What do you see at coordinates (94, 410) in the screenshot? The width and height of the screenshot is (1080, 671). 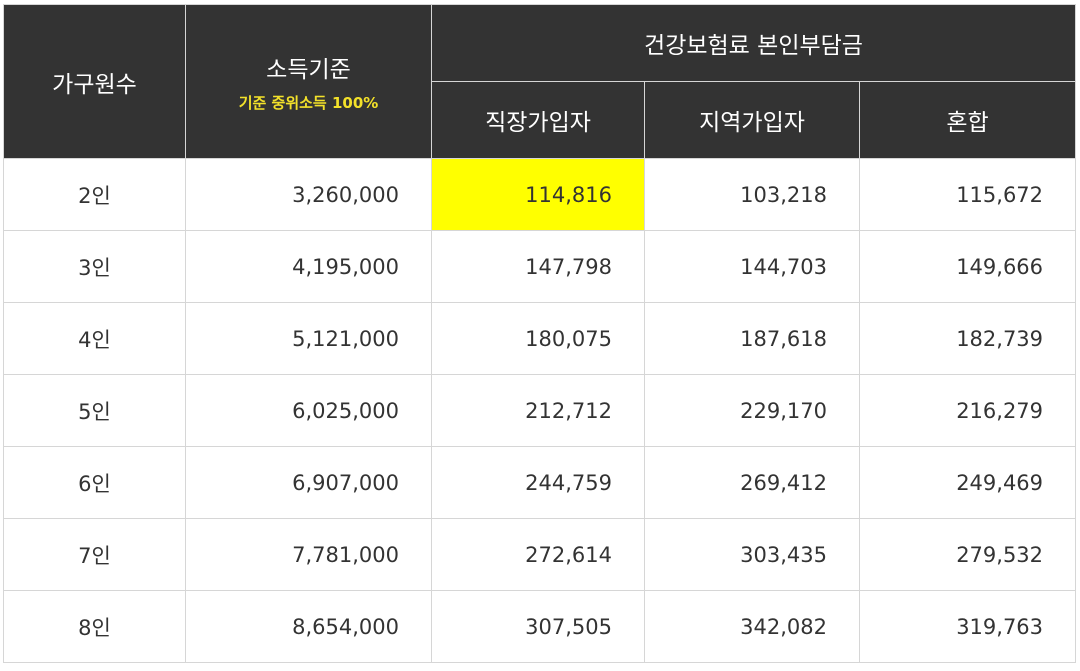 I see `cell-people: 5인` at bounding box center [94, 410].